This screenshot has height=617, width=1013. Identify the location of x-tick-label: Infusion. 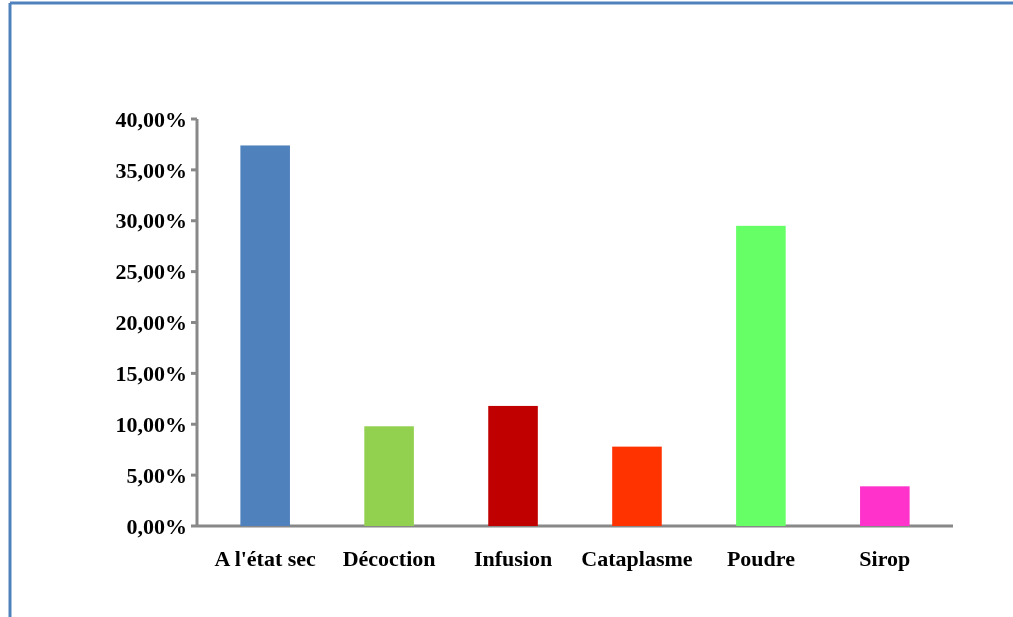
(513, 558).